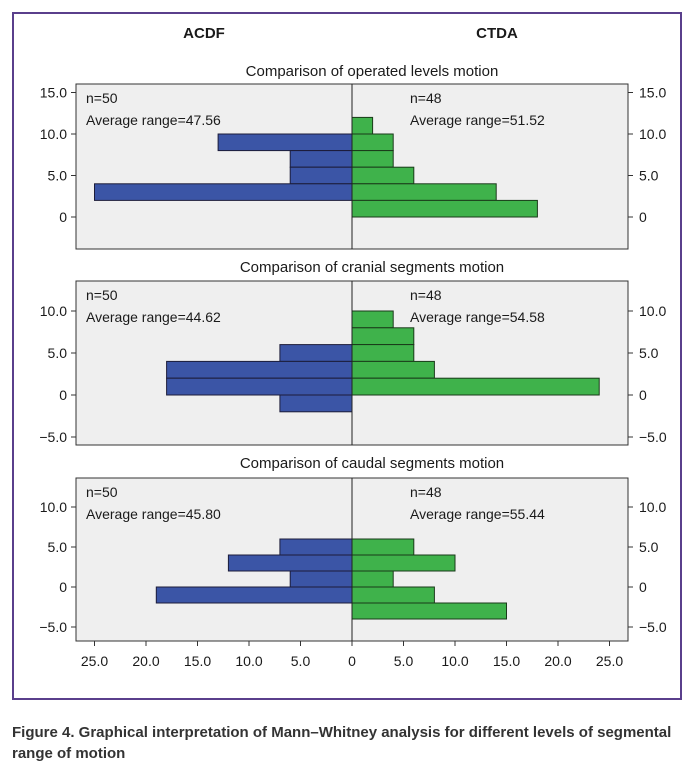 The width and height of the screenshot is (696, 771). Describe the element at coordinates (352, 661) in the screenshot. I see `x-tick-label: 0` at that location.